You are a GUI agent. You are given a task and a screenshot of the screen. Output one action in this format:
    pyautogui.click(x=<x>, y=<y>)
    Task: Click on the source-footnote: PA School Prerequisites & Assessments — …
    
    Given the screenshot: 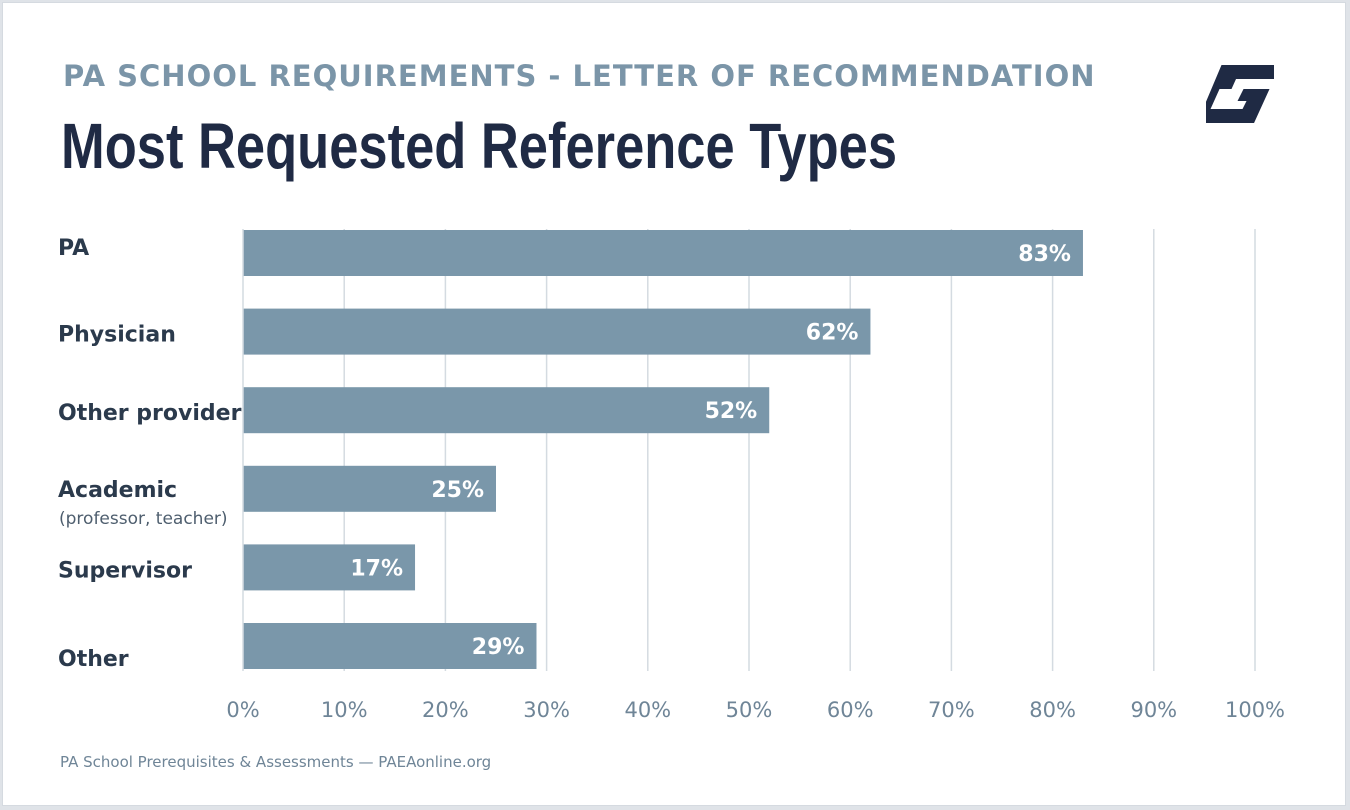 What is the action you would take?
    pyautogui.click(x=276, y=762)
    